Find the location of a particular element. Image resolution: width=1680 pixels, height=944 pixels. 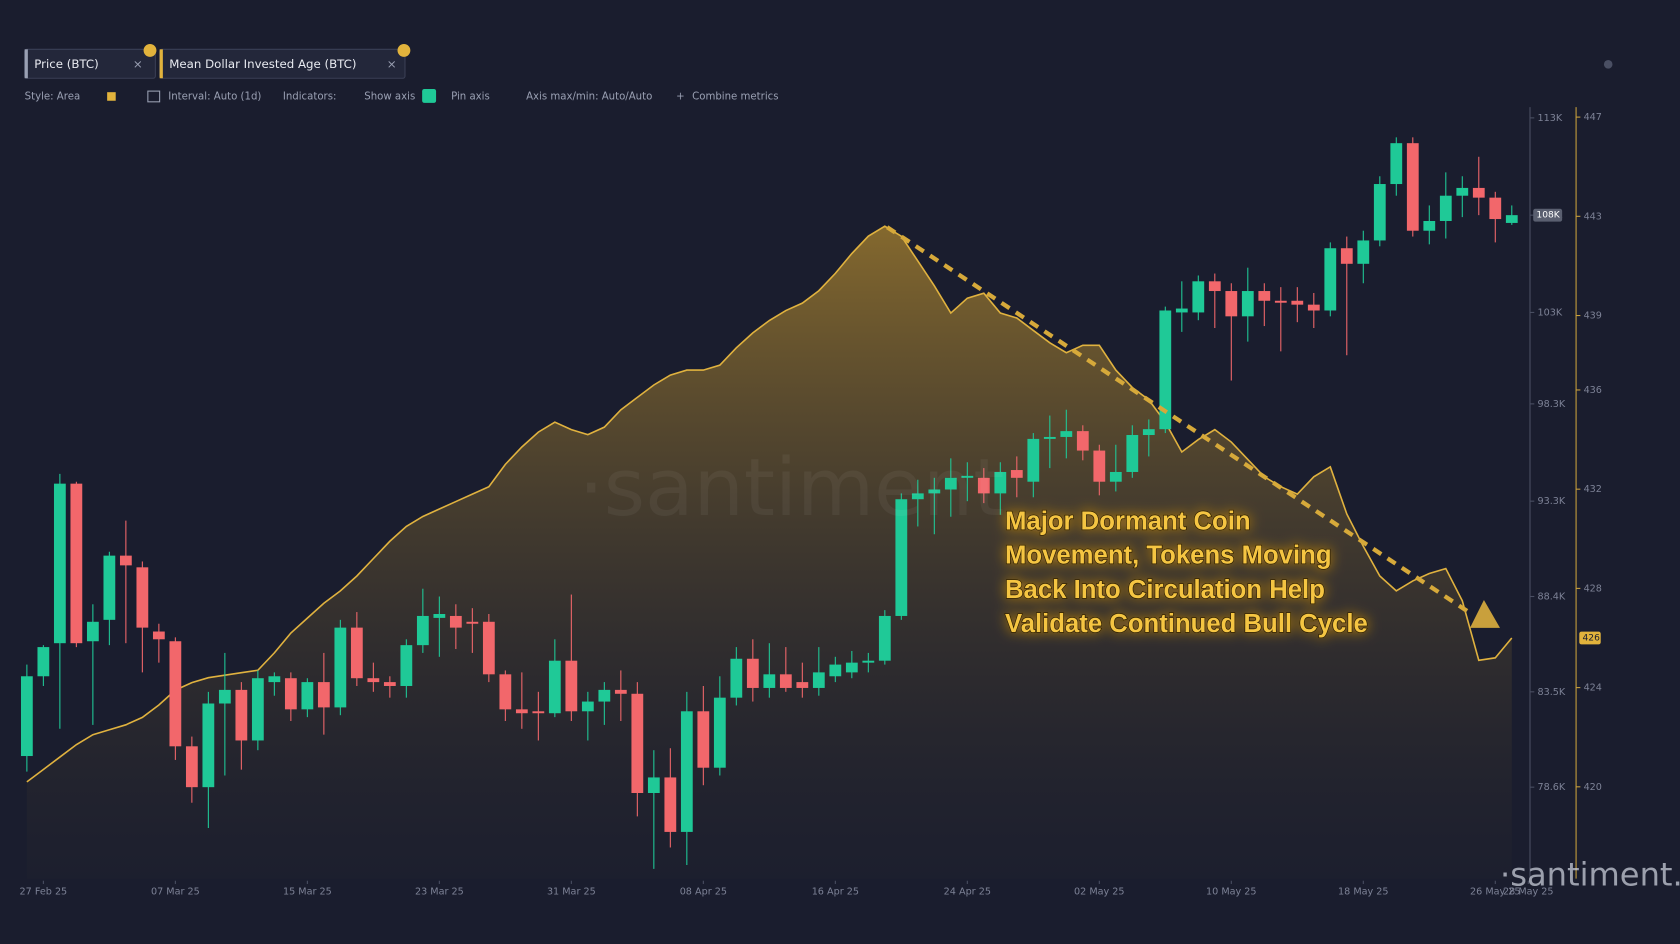

x-tick-label: 10 May 25 is located at coordinates (1231, 891).